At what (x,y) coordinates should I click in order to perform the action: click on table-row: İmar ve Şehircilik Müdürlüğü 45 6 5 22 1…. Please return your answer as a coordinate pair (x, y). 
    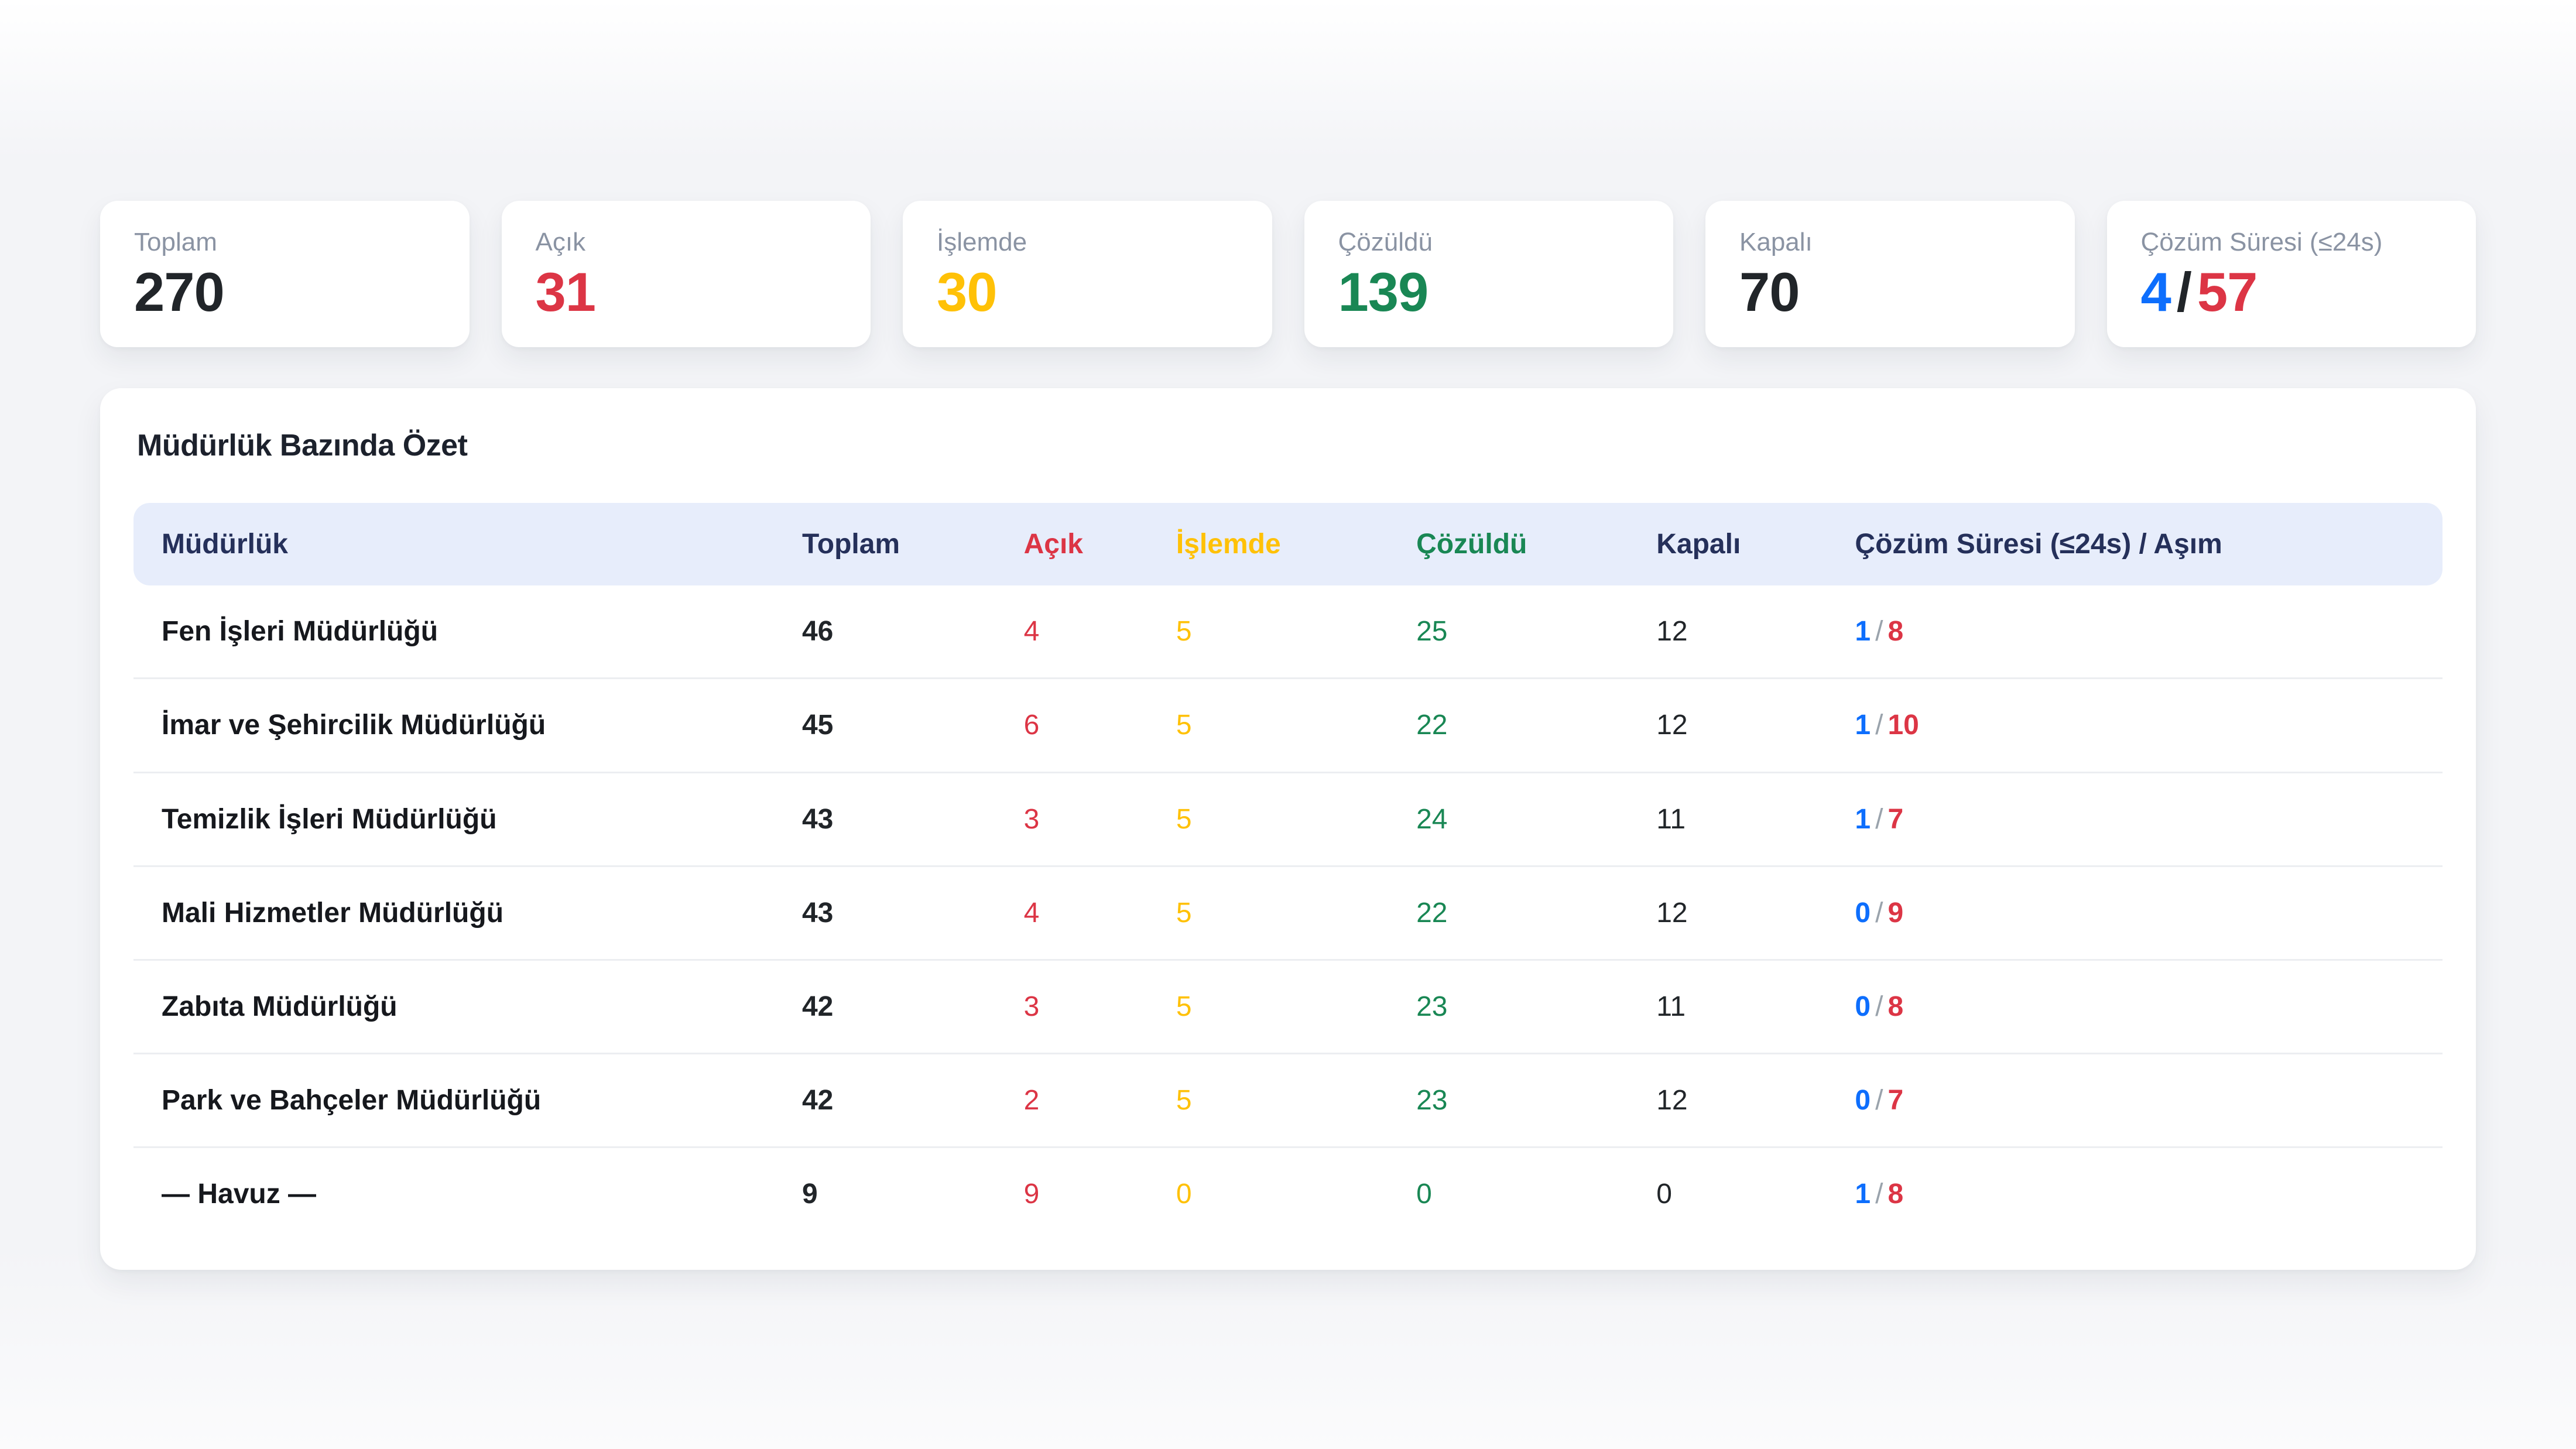
    Looking at the image, I should click on (1288, 726).